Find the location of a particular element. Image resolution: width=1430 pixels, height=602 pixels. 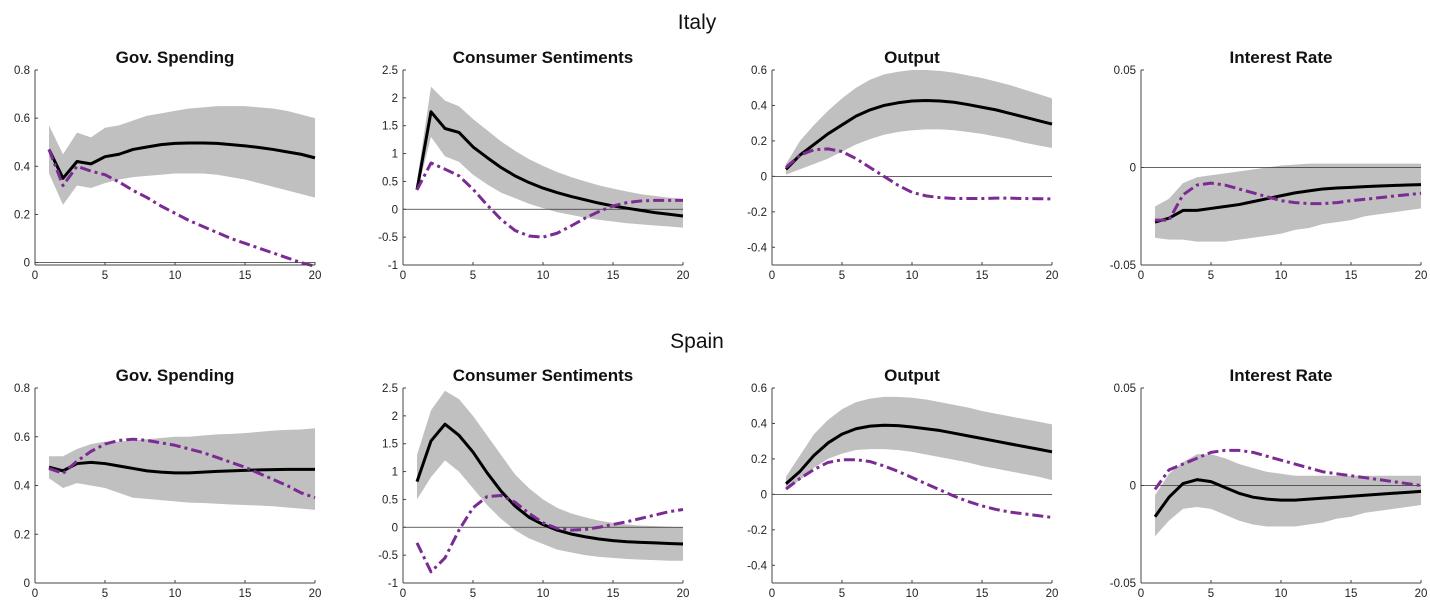

panel-italy-output: Output 0 5 10 15 20 -0.4 -0.2 0 0.2 0.4 0.6 is located at coordinates (902, 165).